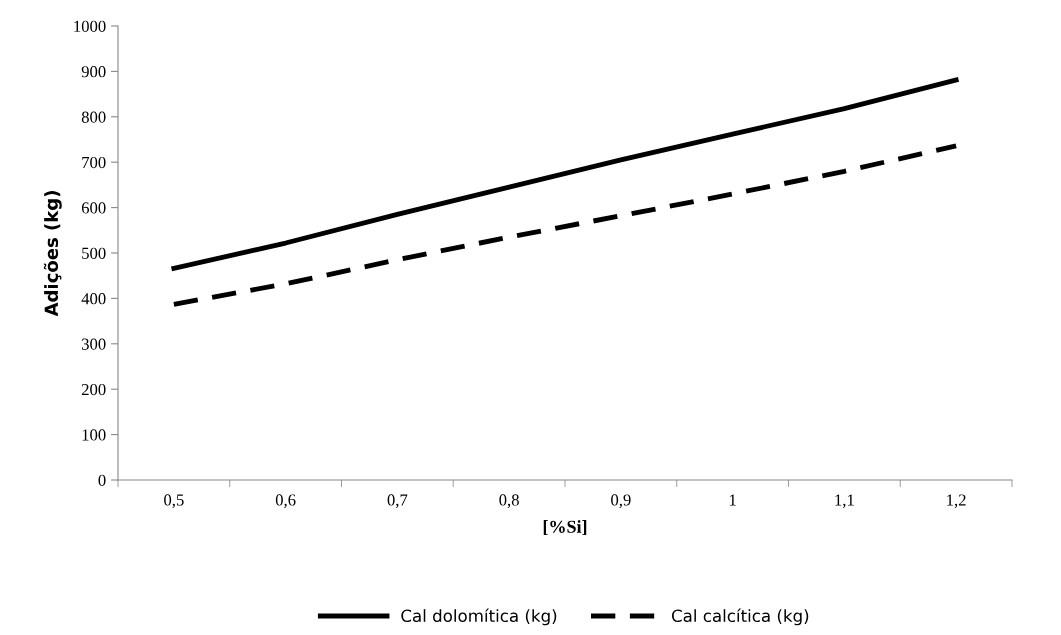  What do you see at coordinates (397, 501) in the screenshot?
I see `x-tick-label: 0,7` at bounding box center [397, 501].